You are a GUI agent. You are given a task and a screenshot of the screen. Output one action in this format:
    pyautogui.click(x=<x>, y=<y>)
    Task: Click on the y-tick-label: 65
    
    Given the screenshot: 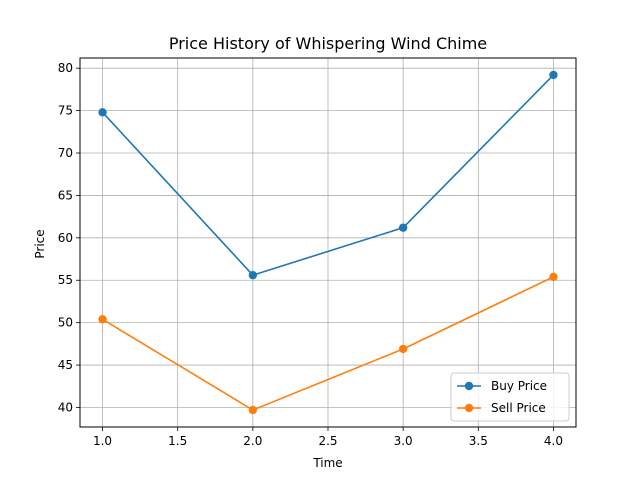 What is the action you would take?
    pyautogui.click(x=65, y=195)
    